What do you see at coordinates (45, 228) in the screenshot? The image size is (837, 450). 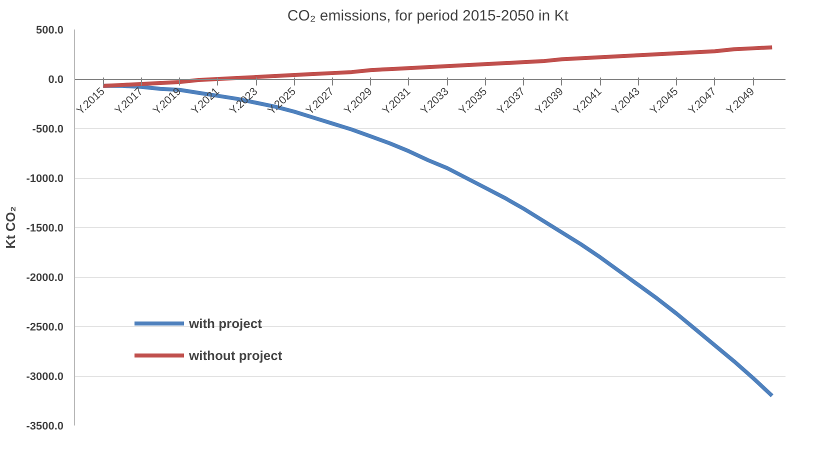 I see `y-tick-label: -1500.0` at bounding box center [45, 228].